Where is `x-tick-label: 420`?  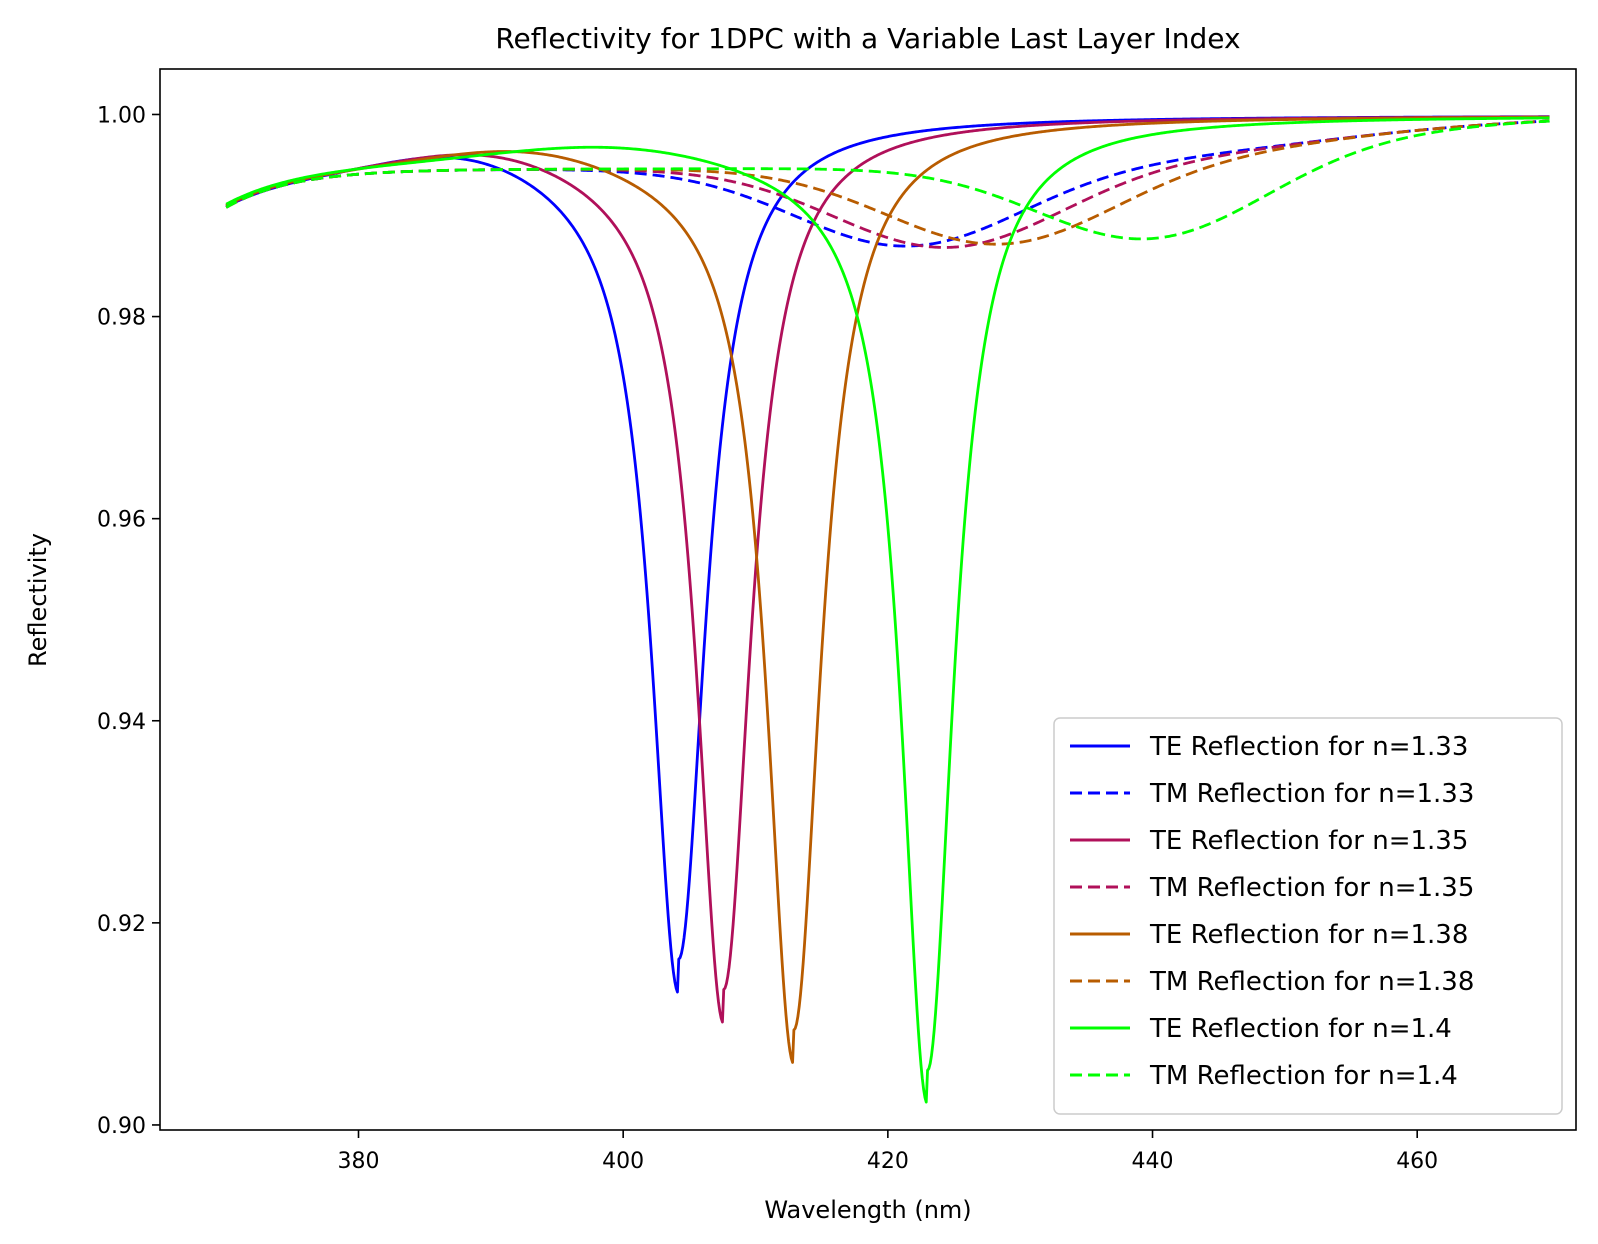 x-tick-label: 420 is located at coordinates (888, 1161).